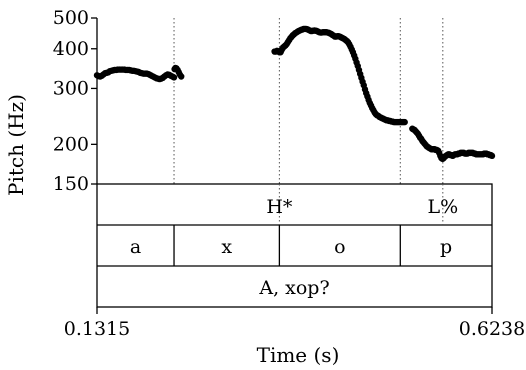  Describe the element at coordinates (16, 145) in the screenshot. I see `y-axis-title: Pitch (Hz)` at that location.